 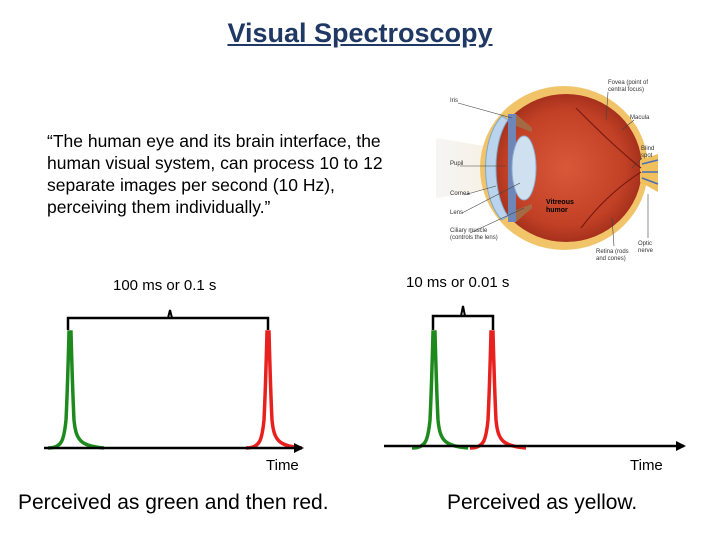 I want to click on cornea, so click(x=497, y=168).